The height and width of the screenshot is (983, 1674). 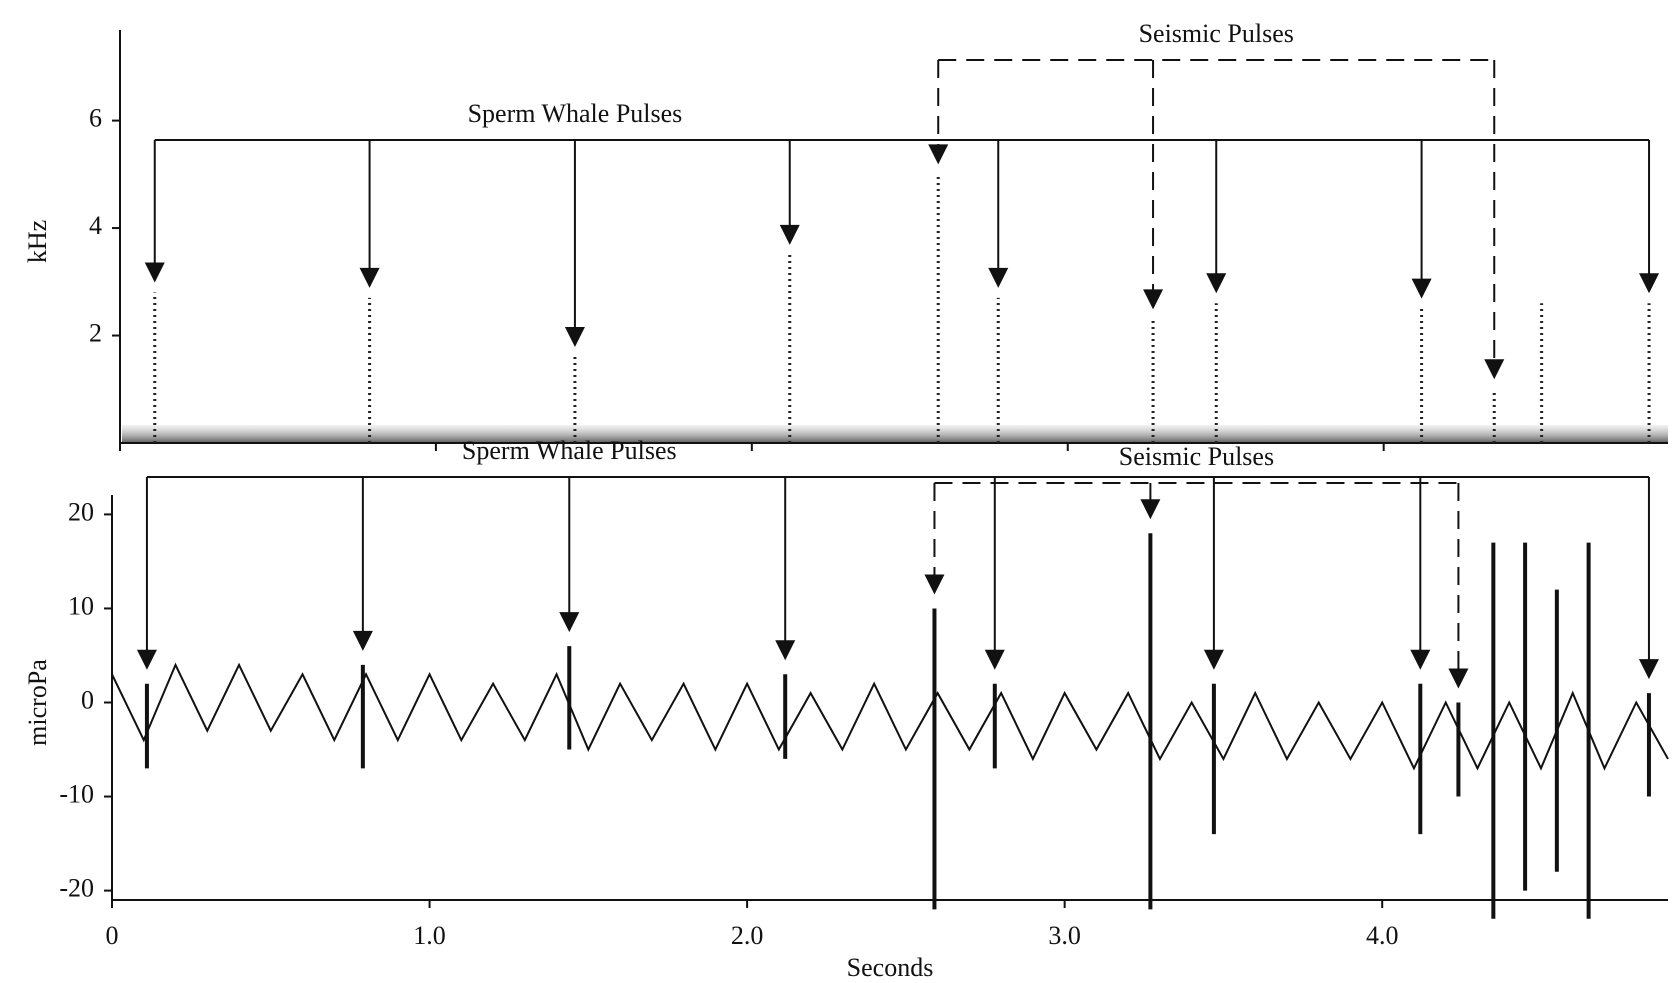 I want to click on x-tick-label: 2.0, so click(x=747, y=935).